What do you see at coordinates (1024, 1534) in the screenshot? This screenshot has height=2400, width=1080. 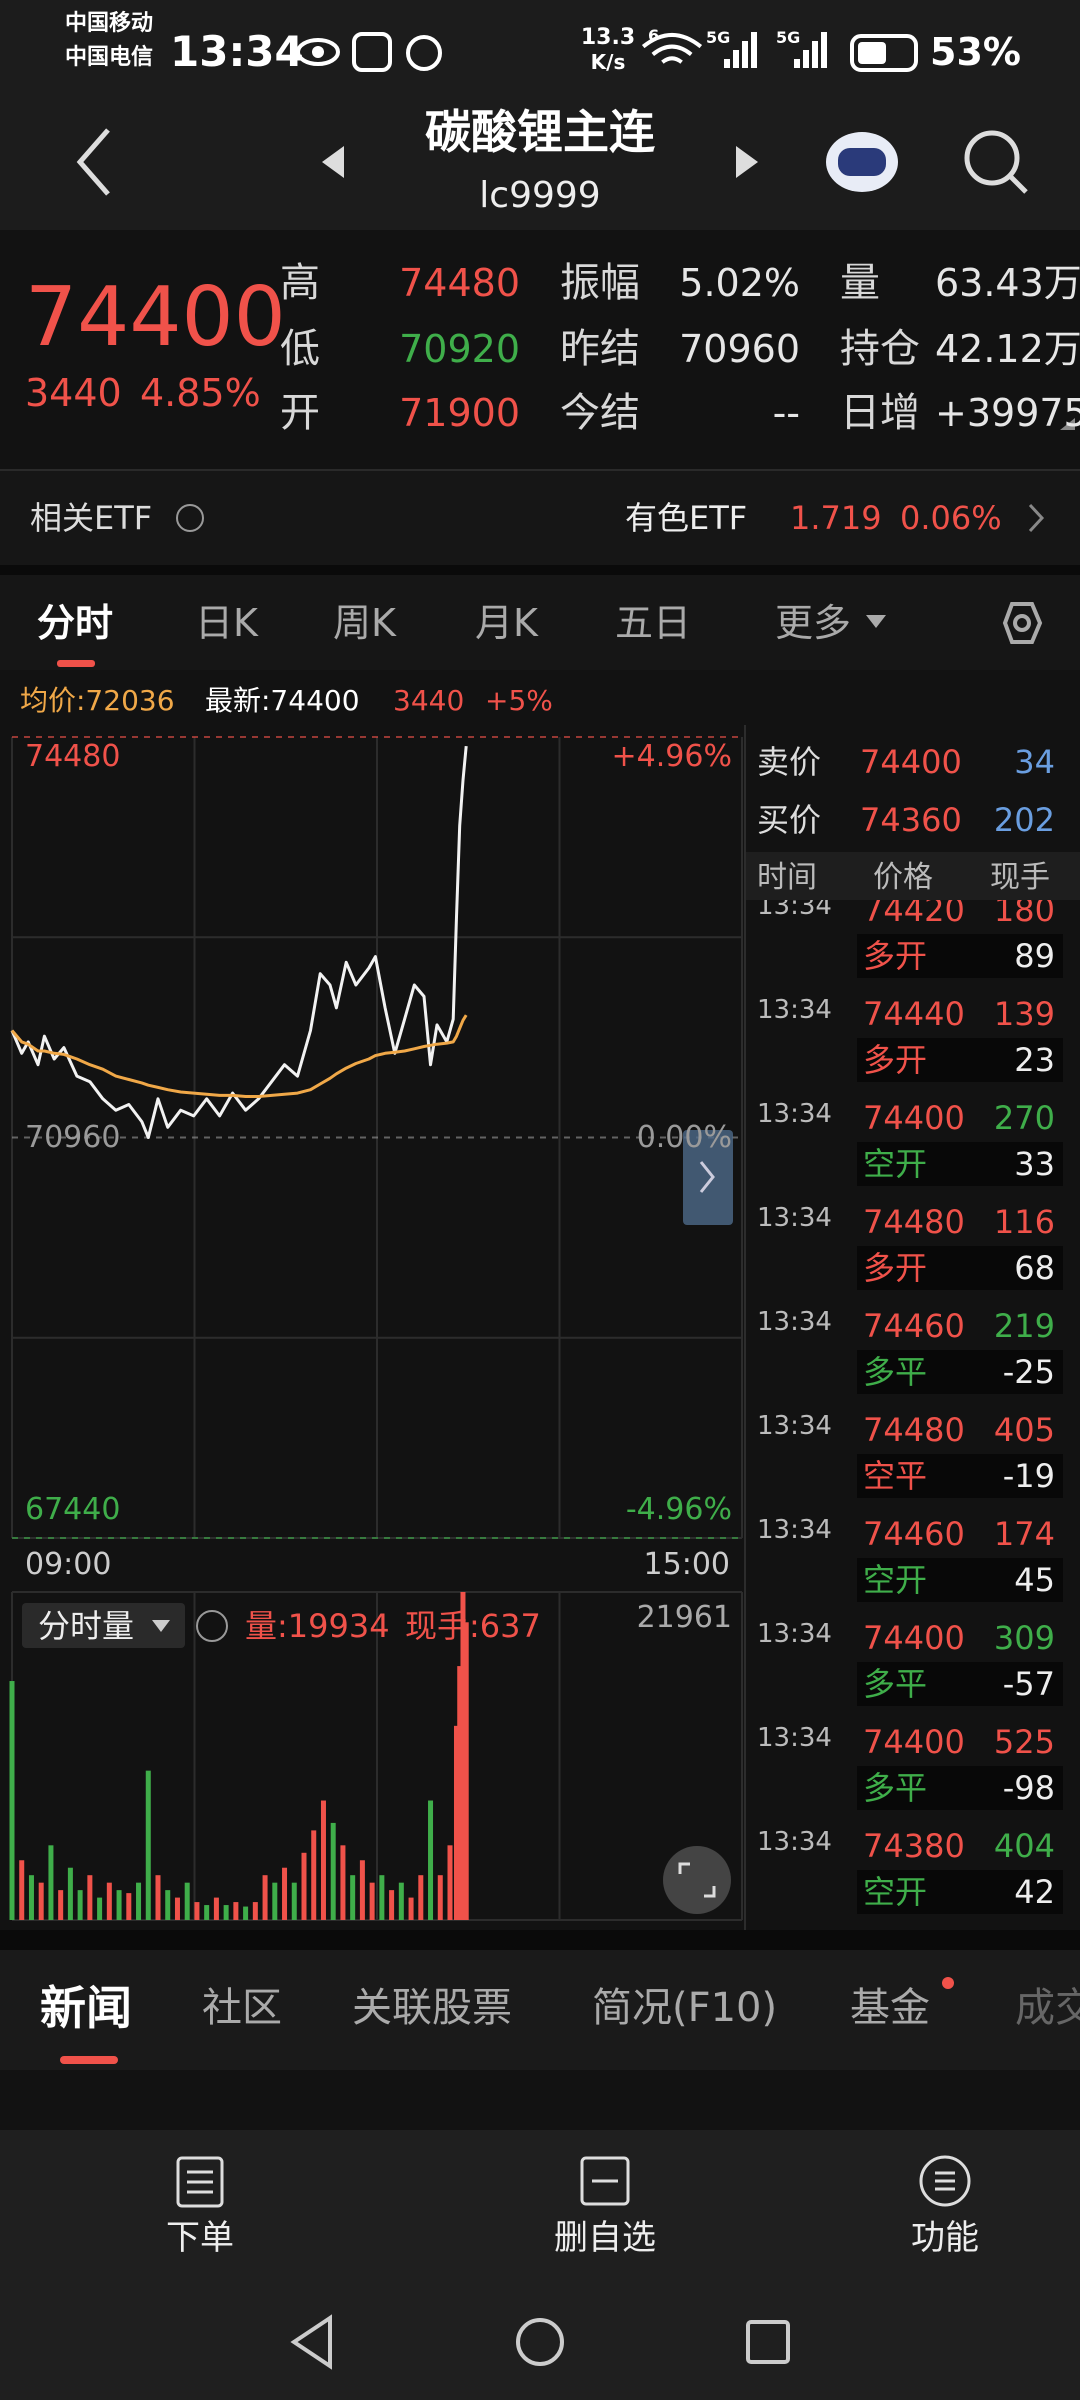 I see `trade-qty: 174` at bounding box center [1024, 1534].